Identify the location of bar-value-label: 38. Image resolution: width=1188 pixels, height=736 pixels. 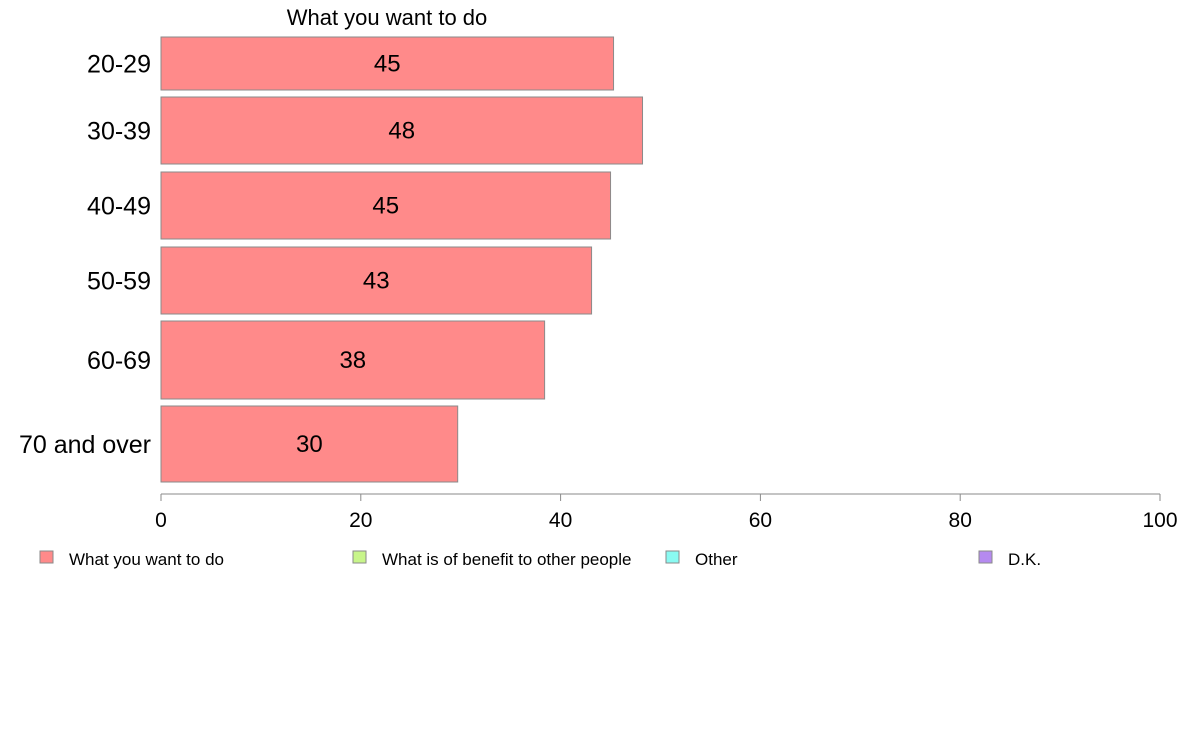
(352, 360).